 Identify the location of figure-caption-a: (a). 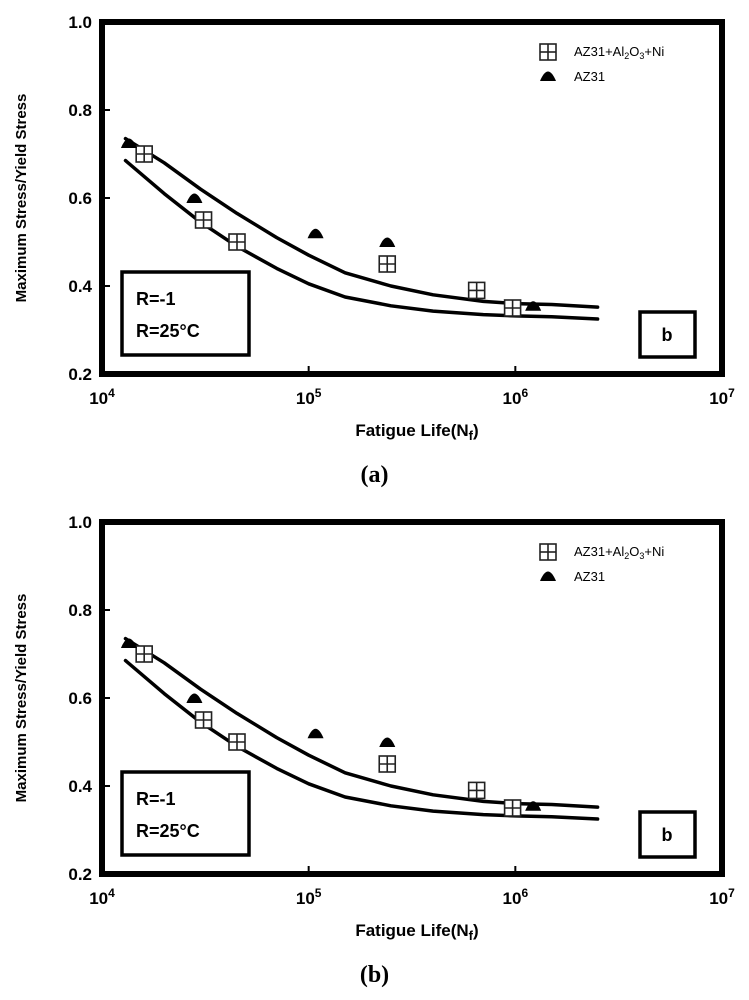
(374, 475).